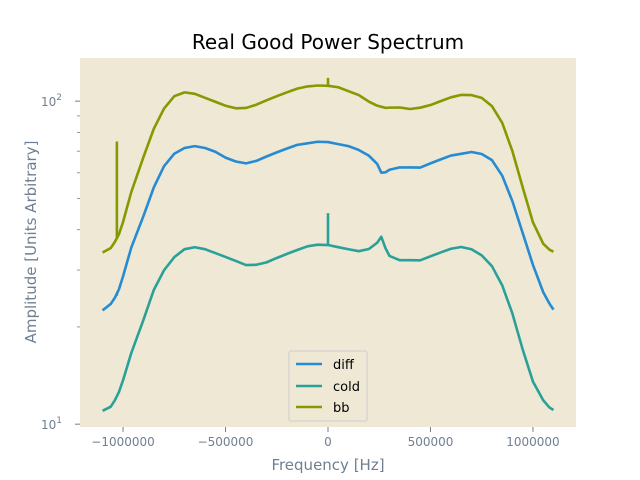 This screenshot has height=480, width=640. I want to click on x-tick-label: 500000, so click(431, 442).